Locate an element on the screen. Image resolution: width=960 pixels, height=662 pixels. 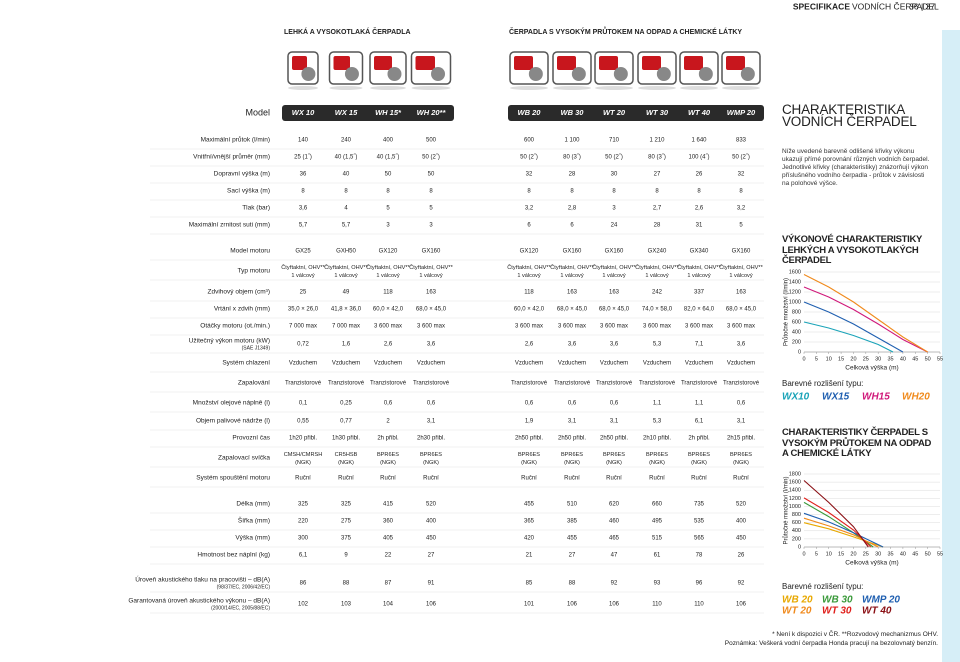
model-corner: Model is located at coordinates (257, 112).